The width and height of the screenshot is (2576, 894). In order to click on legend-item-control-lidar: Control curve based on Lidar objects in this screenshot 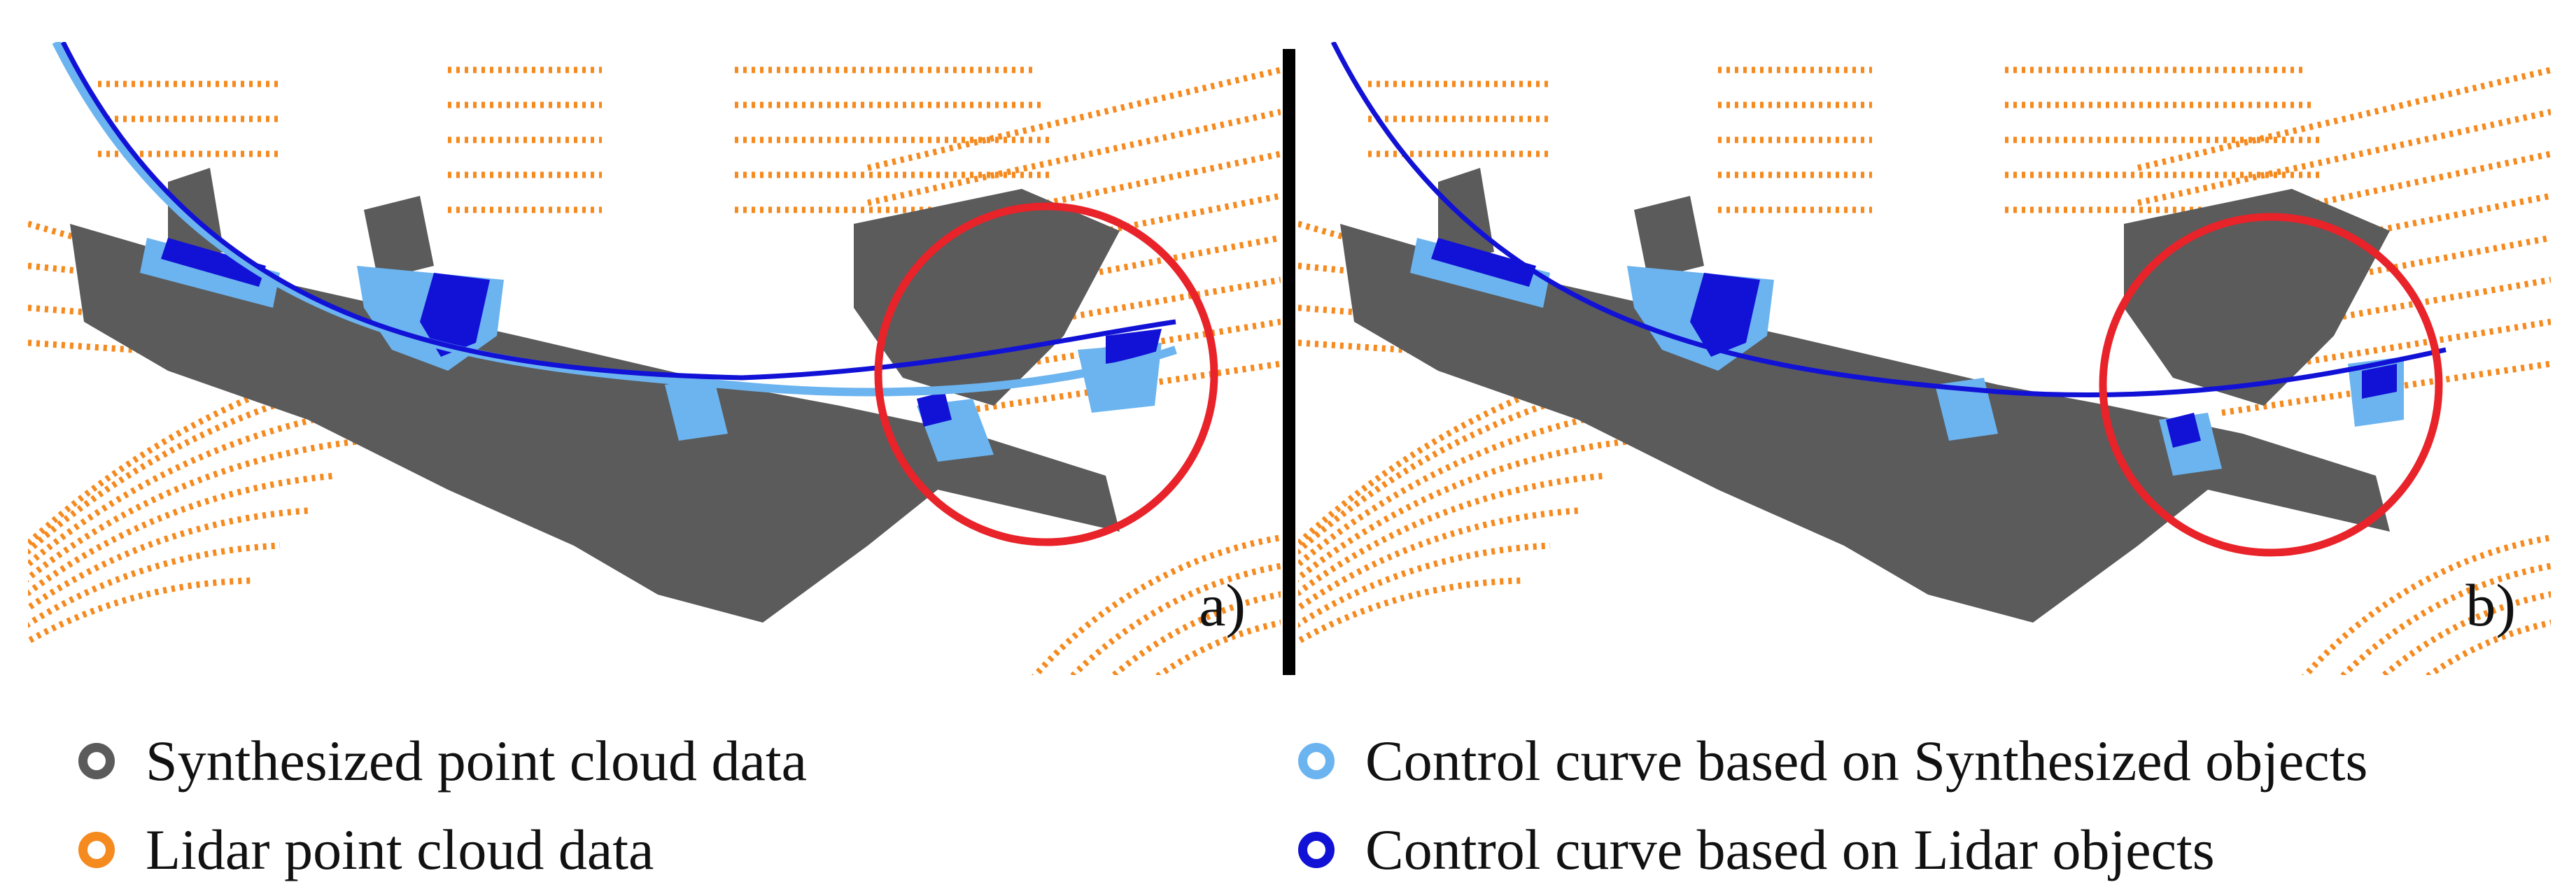, I will do `click(1756, 849)`.